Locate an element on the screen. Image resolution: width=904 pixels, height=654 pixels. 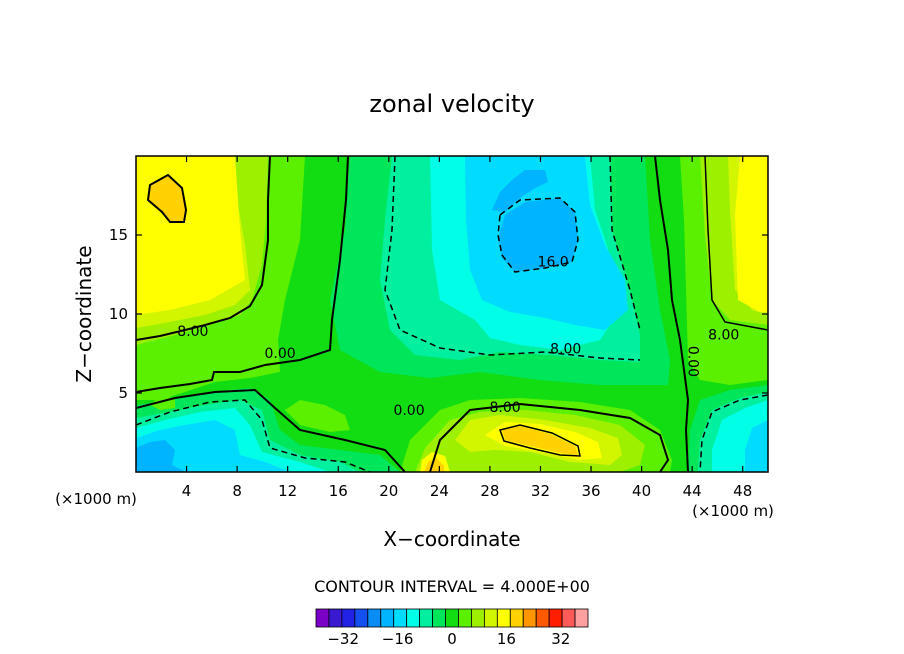
contour-line-zero-left is located at coordinates (242, 274).